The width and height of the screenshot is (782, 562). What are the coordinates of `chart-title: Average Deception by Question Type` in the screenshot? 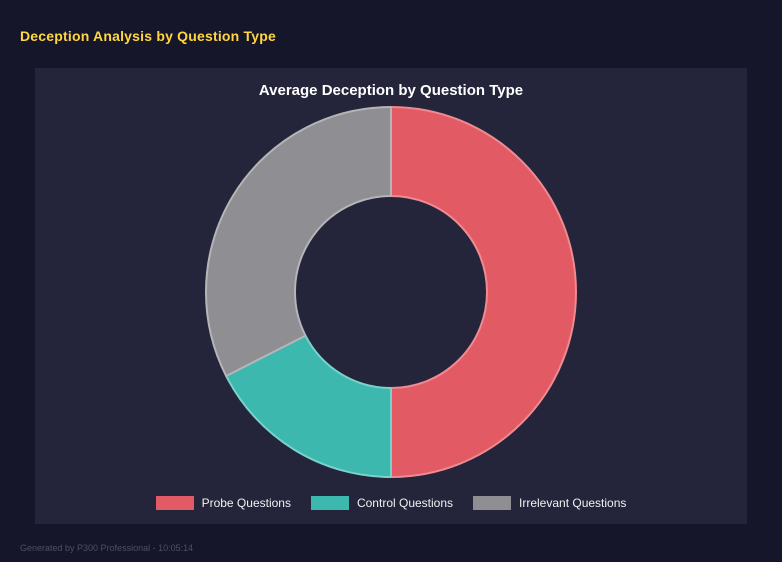 It's located at (391, 90).